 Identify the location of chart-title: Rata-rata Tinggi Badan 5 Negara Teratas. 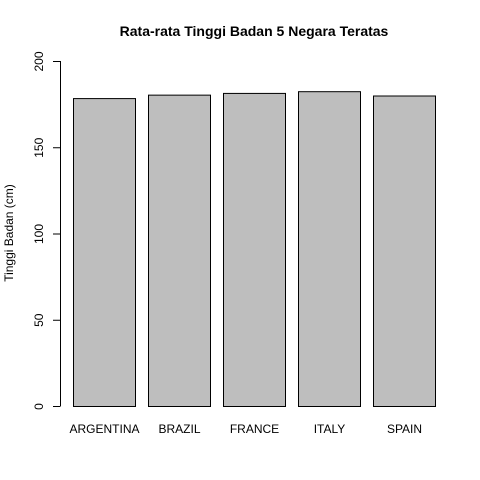
(254, 31).